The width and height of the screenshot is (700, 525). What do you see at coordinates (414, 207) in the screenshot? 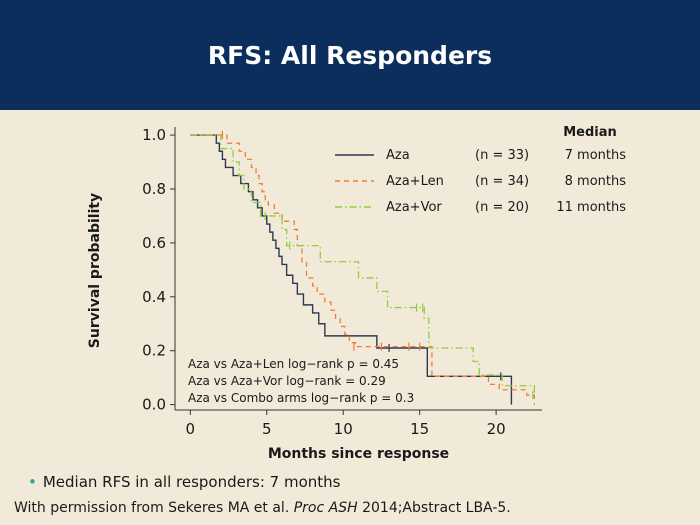
I see `legend-series-name: Aza+Vor` at bounding box center [414, 207].